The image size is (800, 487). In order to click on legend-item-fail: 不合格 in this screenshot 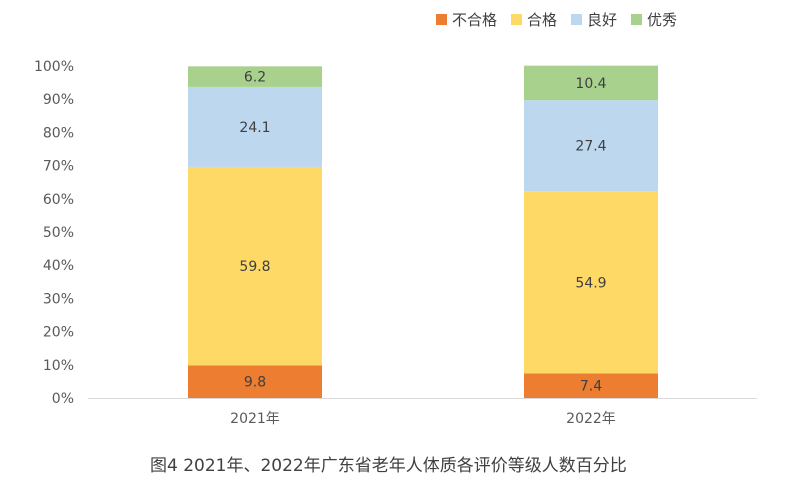, I will do `click(466, 19)`.